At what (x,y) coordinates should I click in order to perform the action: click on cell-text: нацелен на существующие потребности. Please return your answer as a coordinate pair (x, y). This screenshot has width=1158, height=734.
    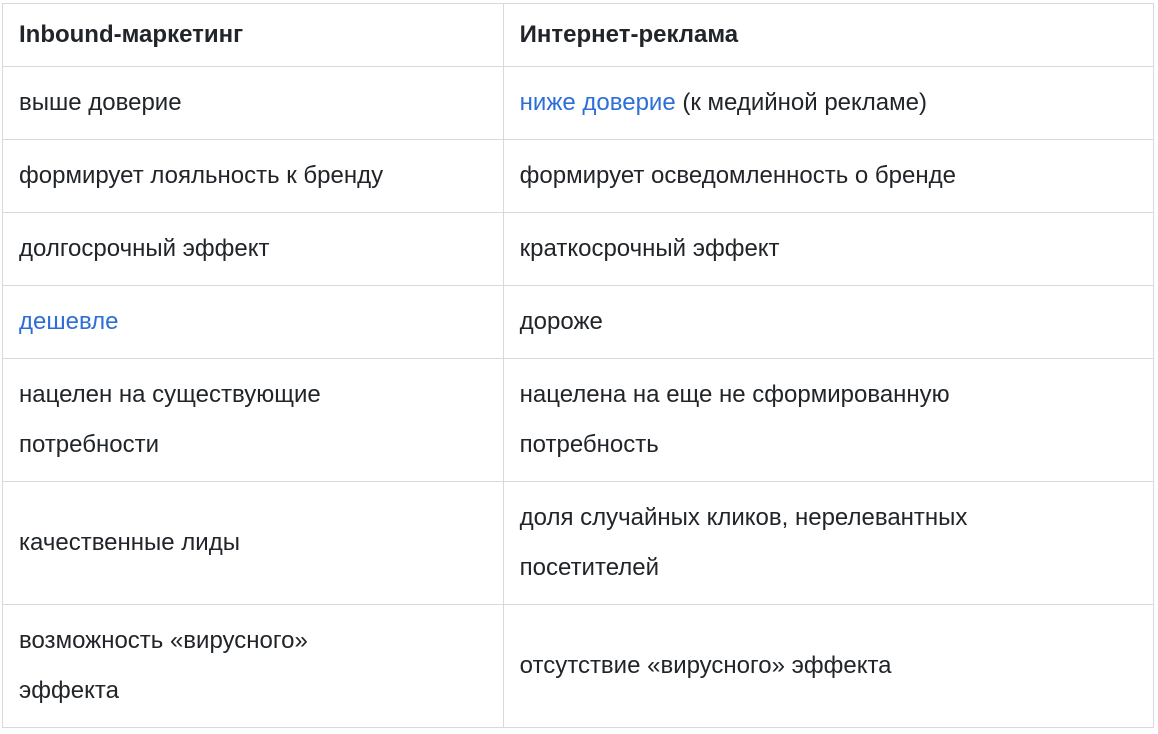
    Looking at the image, I should click on (170, 419).